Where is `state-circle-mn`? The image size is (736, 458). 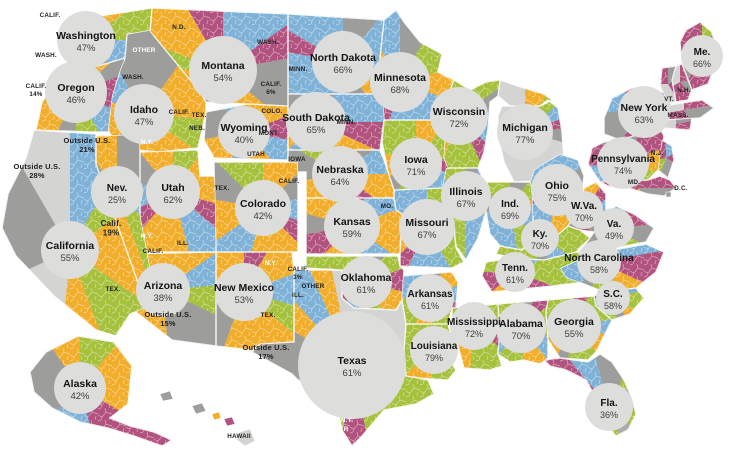
state-circle-mn is located at coordinates (400, 82).